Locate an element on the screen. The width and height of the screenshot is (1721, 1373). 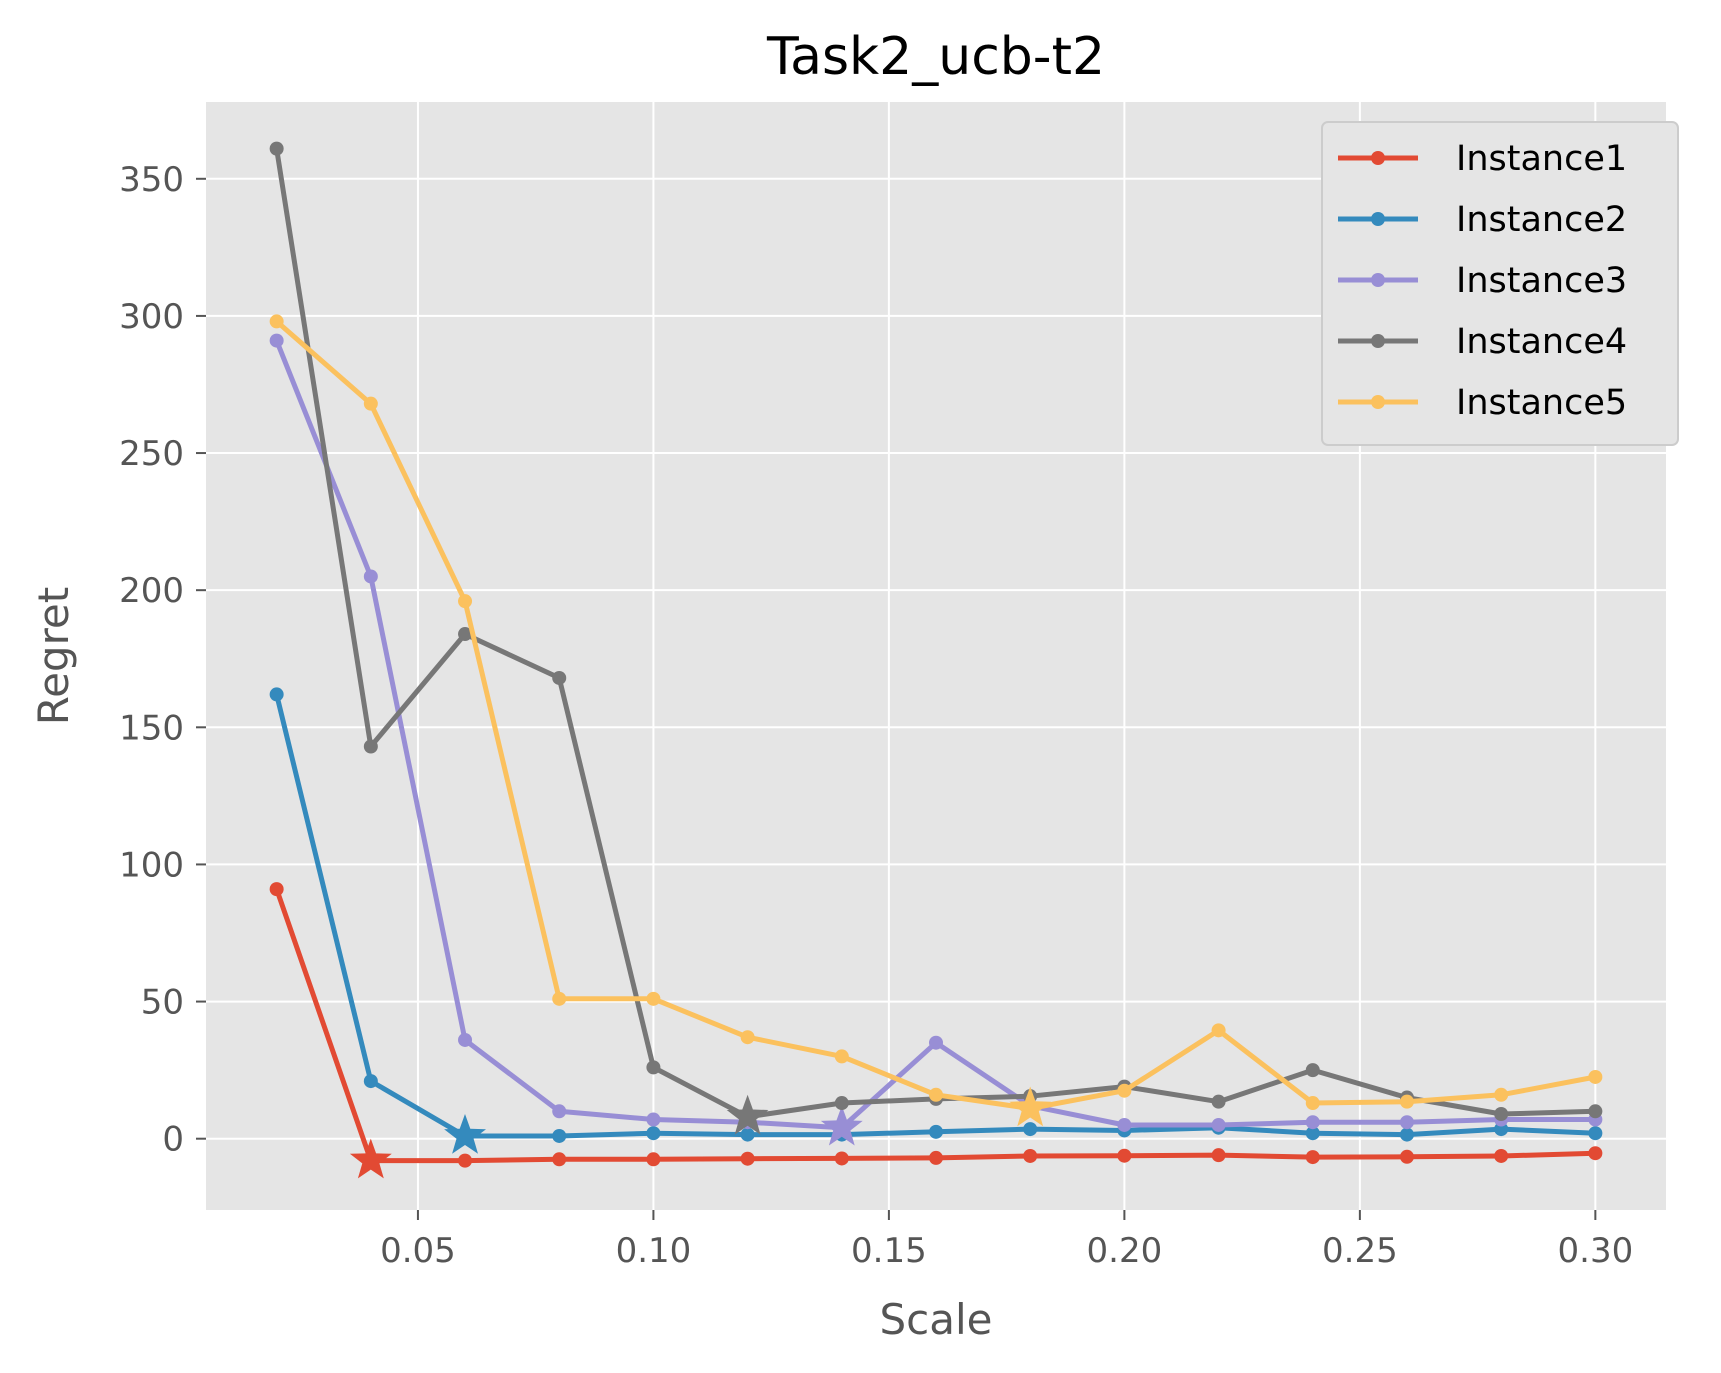
y-axis-label: Regret is located at coordinates (53, 656).